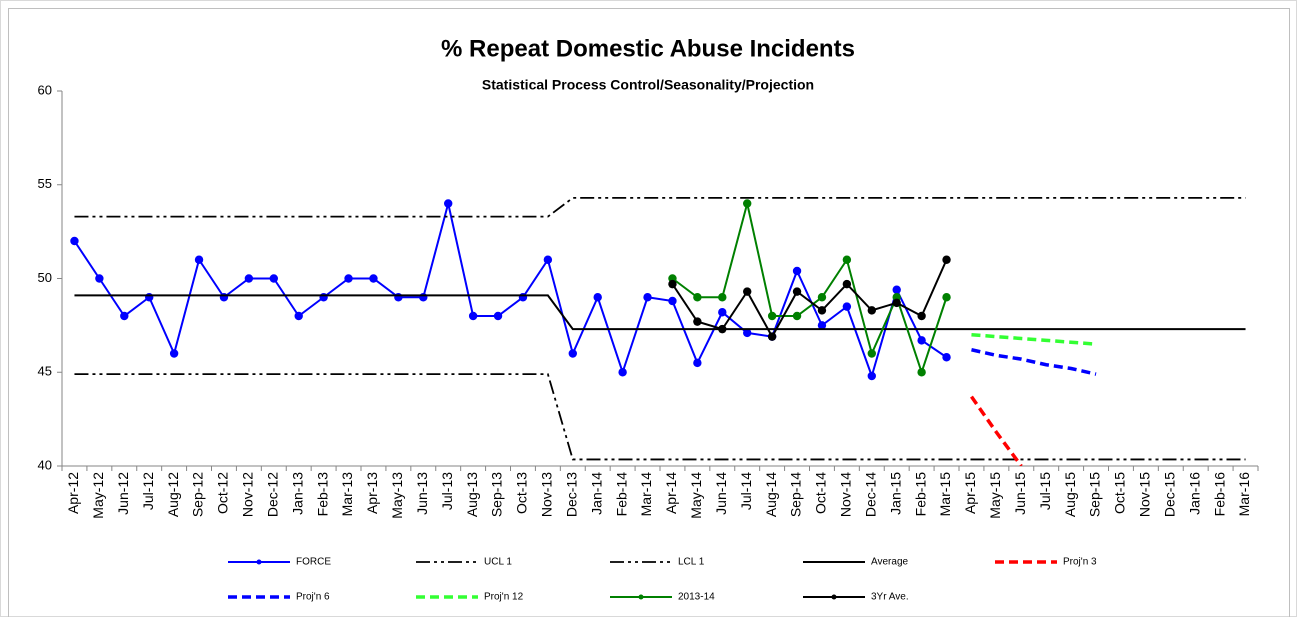 Image resolution: width=1297 pixels, height=622 pixels. Describe the element at coordinates (648, 48) in the screenshot. I see `chart-title: % Repeat Domestic Abuse Incidents` at that location.